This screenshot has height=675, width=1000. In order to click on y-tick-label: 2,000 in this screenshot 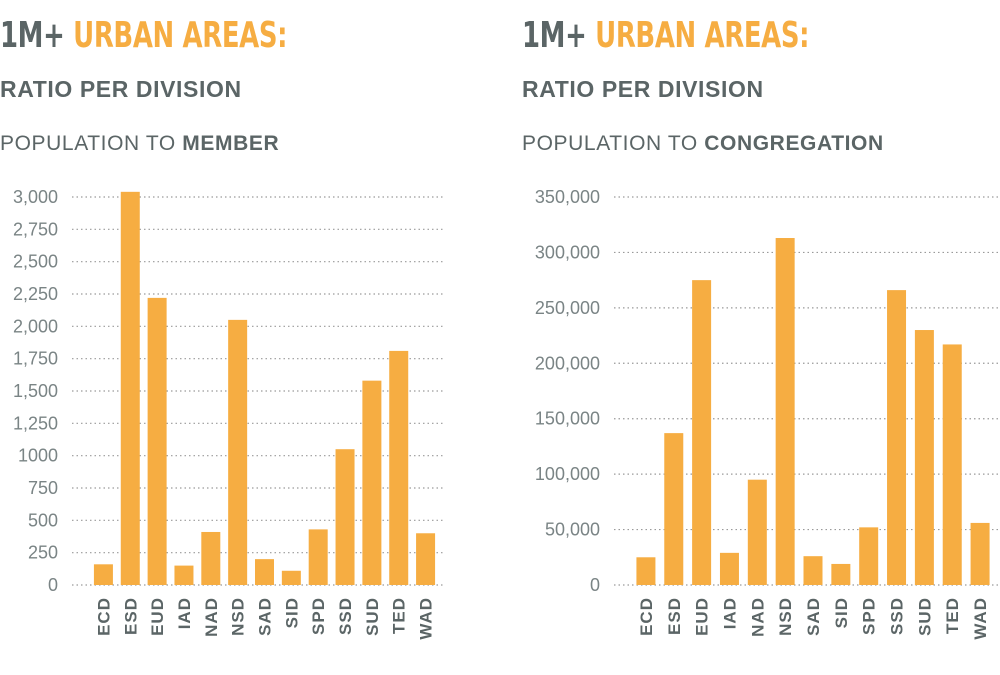, I will do `click(35, 326)`.